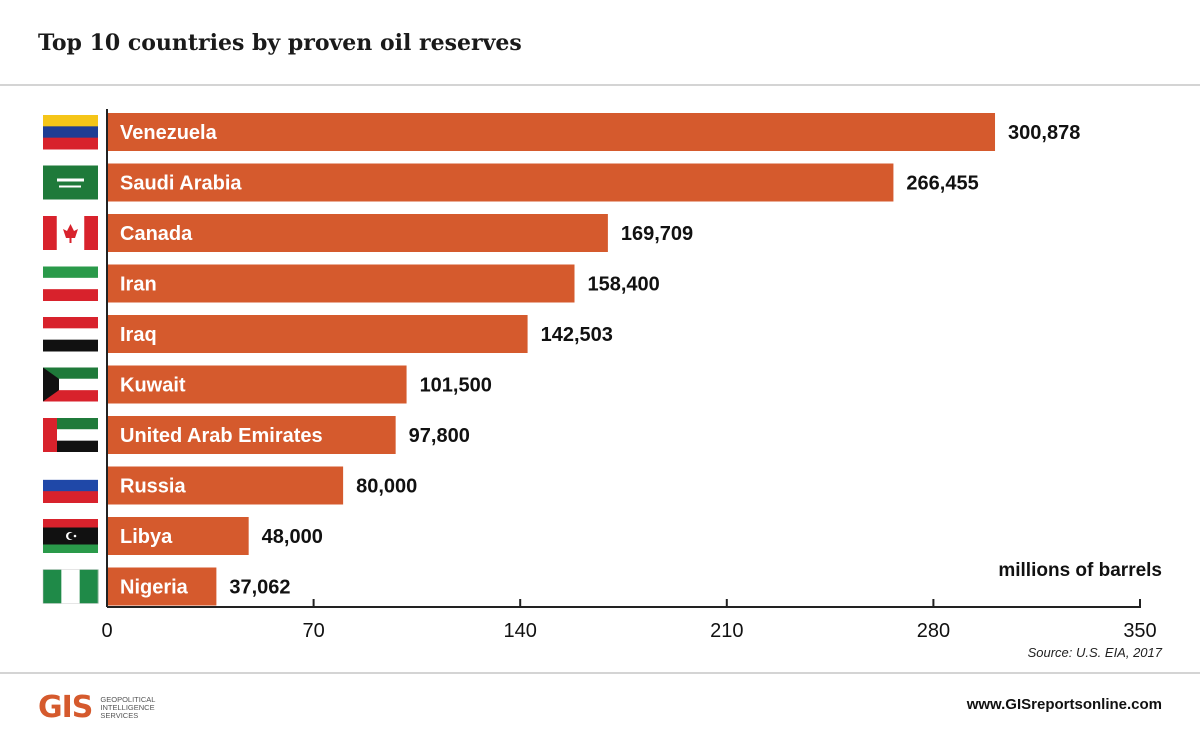  What do you see at coordinates (146, 537) in the screenshot?
I see `bar-category-label: Libya` at bounding box center [146, 537].